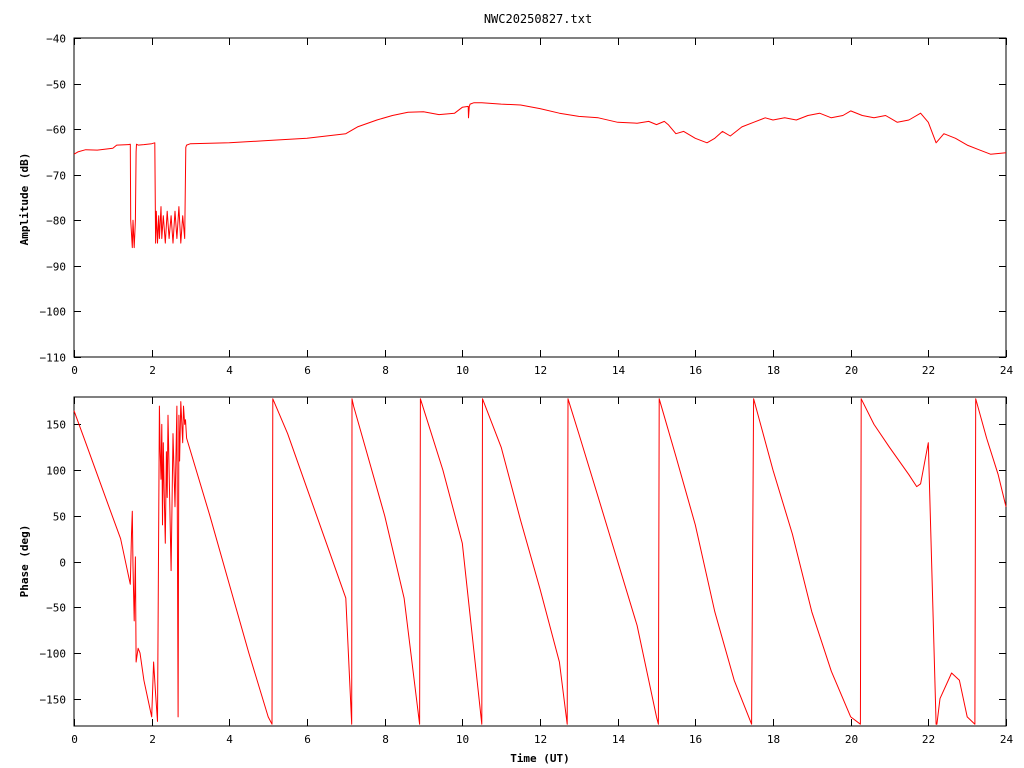 Image resolution: width=1024 pixels, height=768 pixels. What do you see at coordinates (851, 370) in the screenshot?
I see `amplitude-x-tick-label: 20` at bounding box center [851, 370].